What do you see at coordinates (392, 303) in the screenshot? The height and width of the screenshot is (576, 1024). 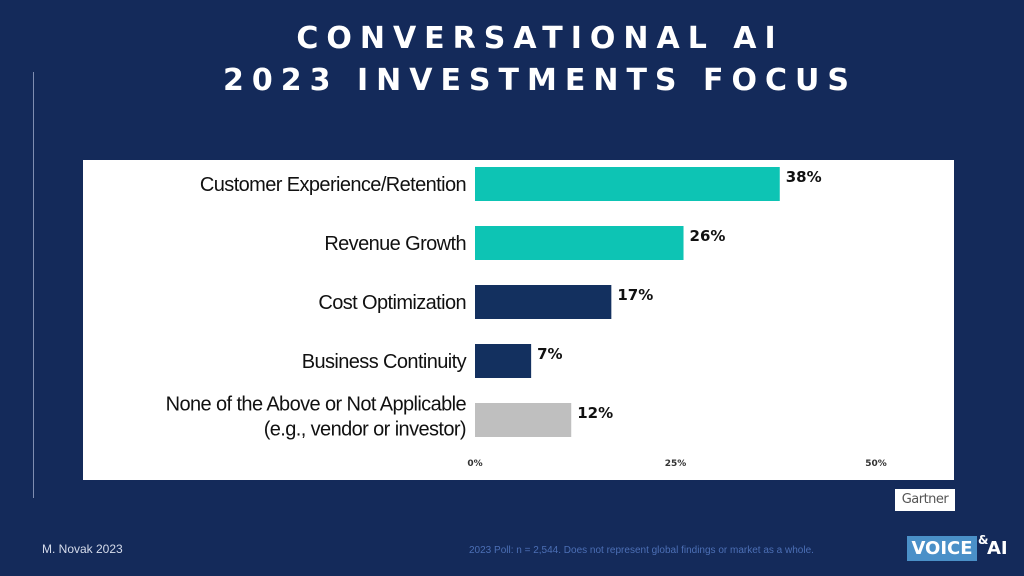 I see `category-label-2: Cost Optimization` at bounding box center [392, 303].